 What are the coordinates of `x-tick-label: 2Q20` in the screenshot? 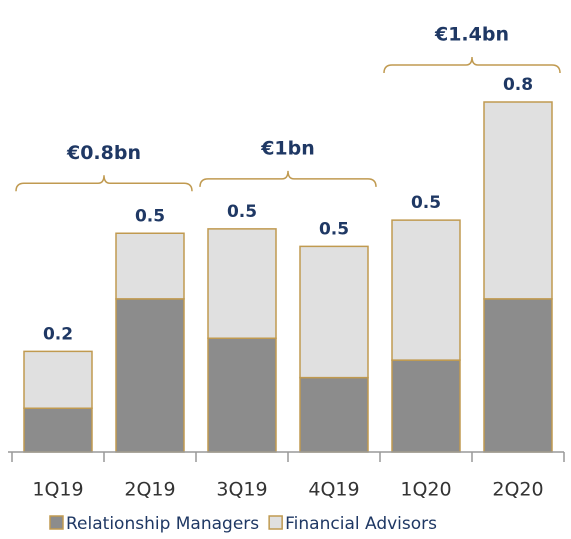 It's located at (517, 490).